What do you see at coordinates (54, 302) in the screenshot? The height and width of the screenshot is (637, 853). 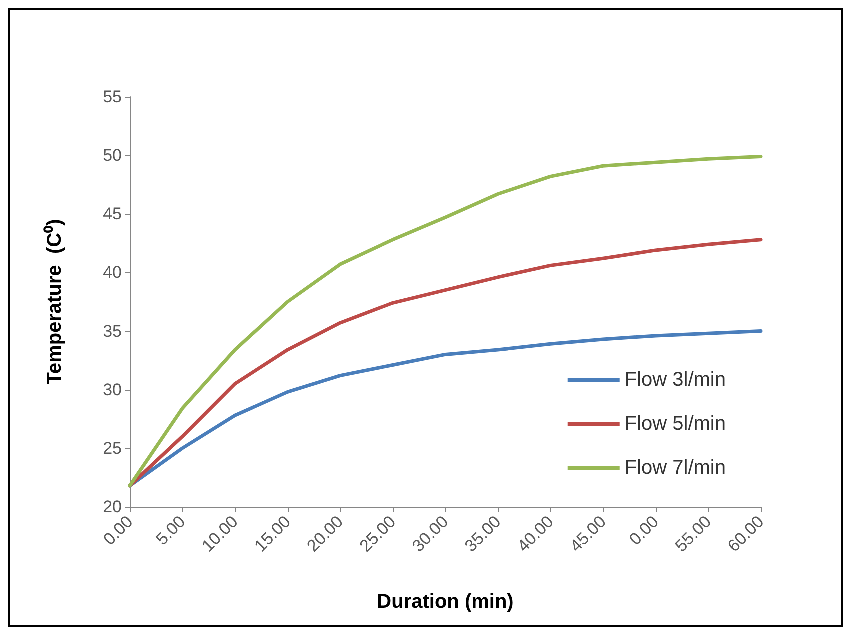 I see `y-axis-title: Temperature (C⁰)` at bounding box center [54, 302].